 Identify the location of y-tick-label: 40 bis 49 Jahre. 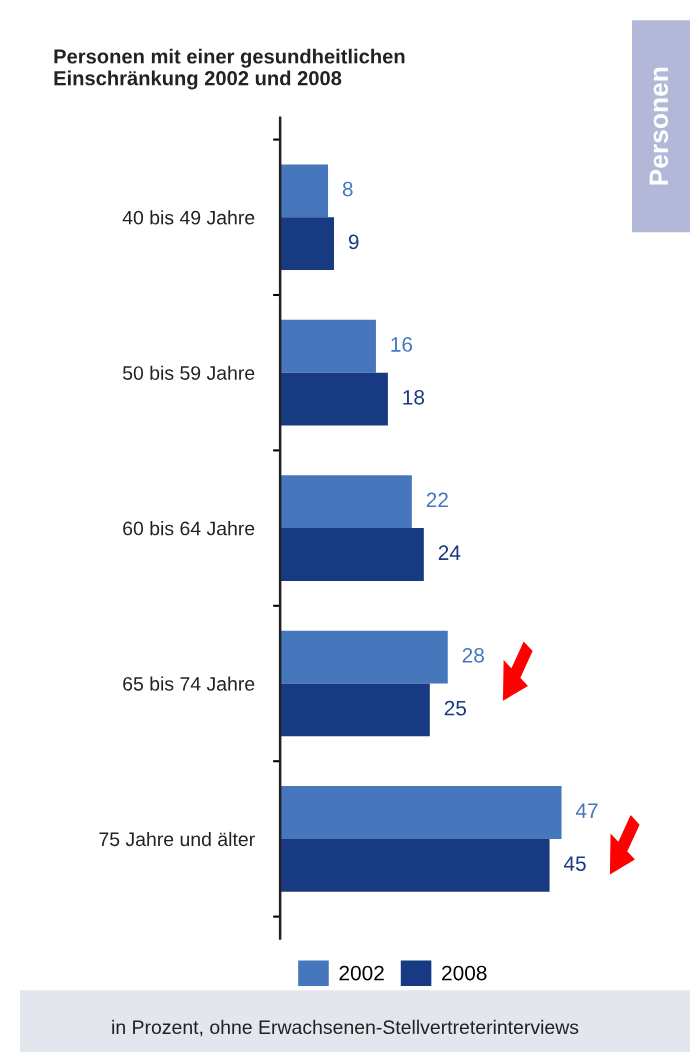
(188, 217).